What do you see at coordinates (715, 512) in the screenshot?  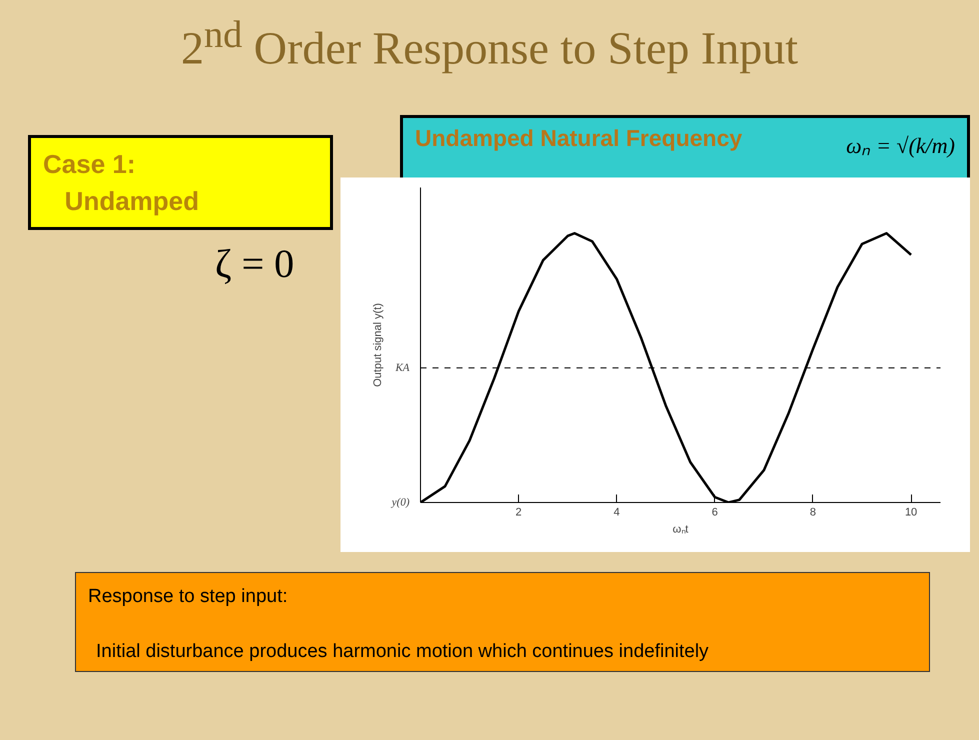 I see `x-tick-label: 6` at bounding box center [715, 512].